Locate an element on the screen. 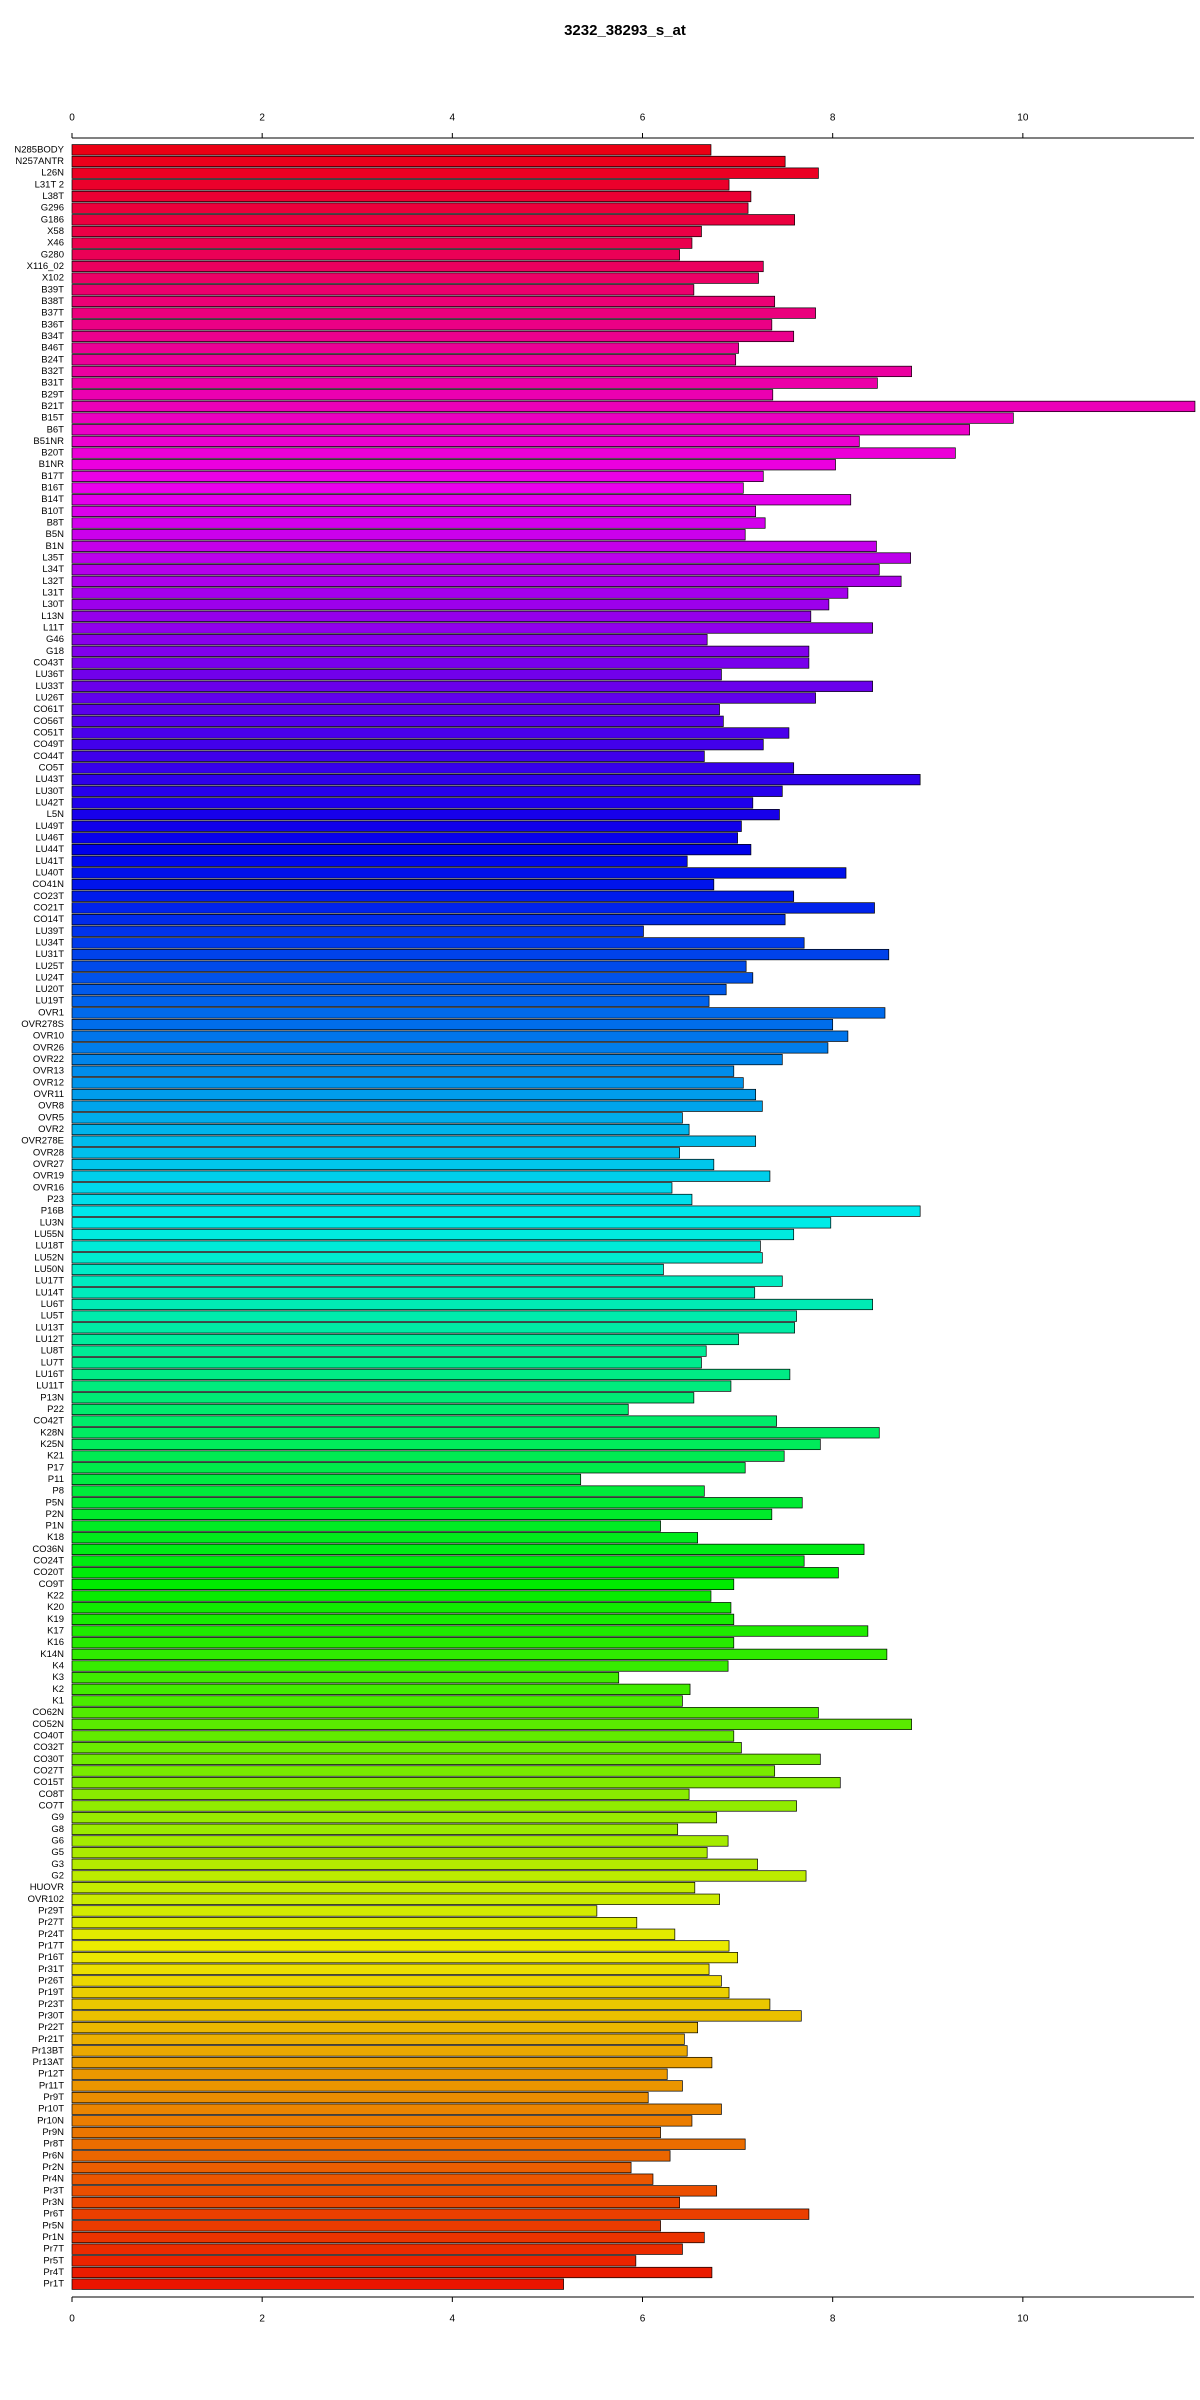 The image size is (1200, 2400). y-tick-label: Pr5N is located at coordinates (53, 2225).